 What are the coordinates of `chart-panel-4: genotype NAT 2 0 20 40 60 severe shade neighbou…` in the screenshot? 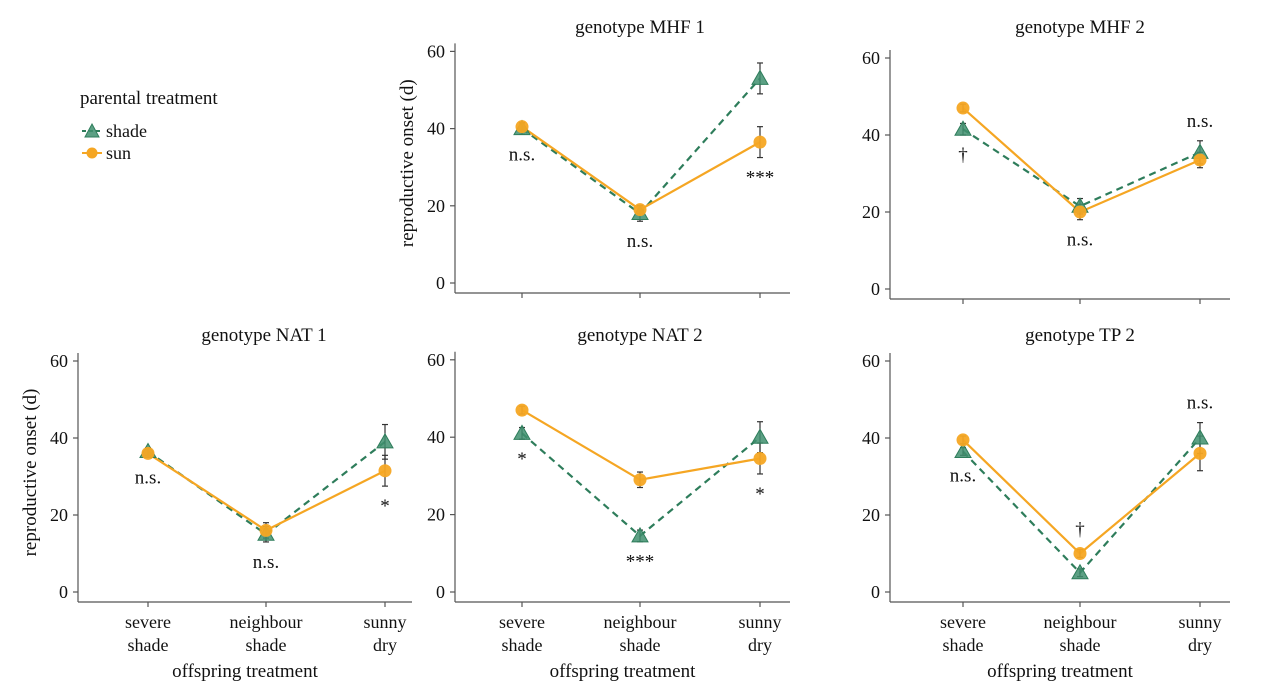 It's located at (608, 503).